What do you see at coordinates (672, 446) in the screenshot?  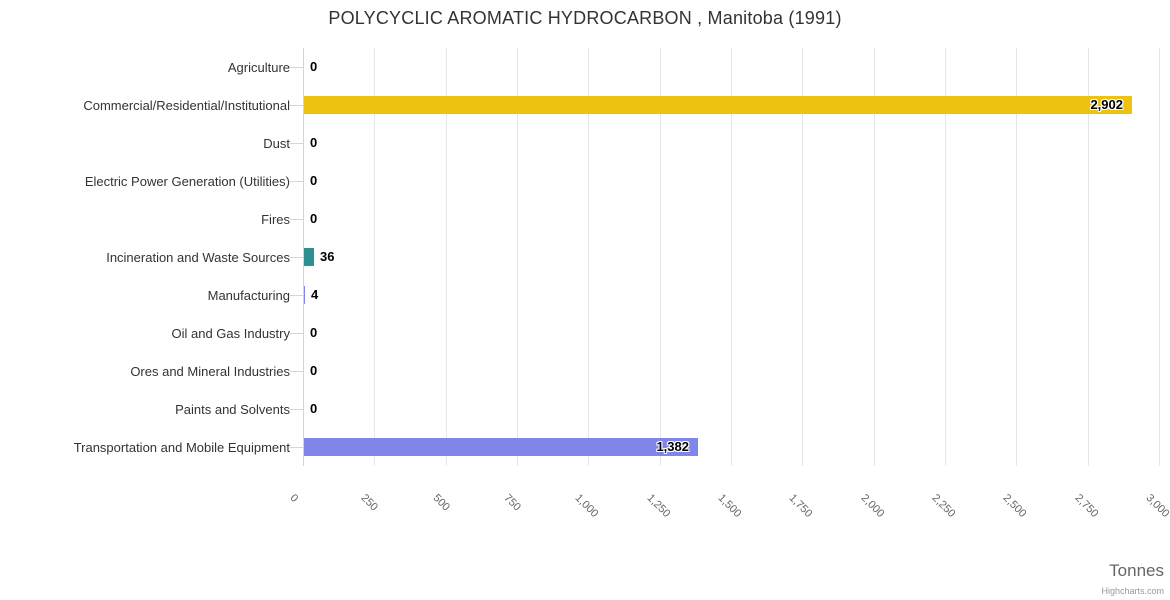 I see `value-label: 1,382` at bounding box center [672, 446].